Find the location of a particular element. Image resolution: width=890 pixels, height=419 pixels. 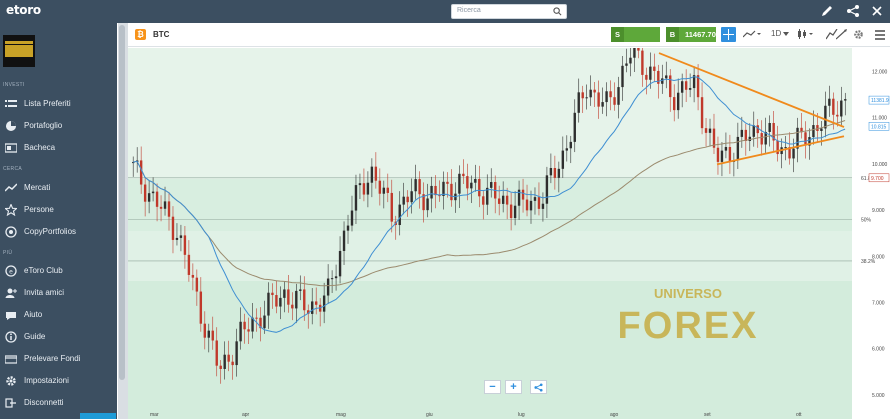

chart-menu-button is located at coordinates (880, 35).